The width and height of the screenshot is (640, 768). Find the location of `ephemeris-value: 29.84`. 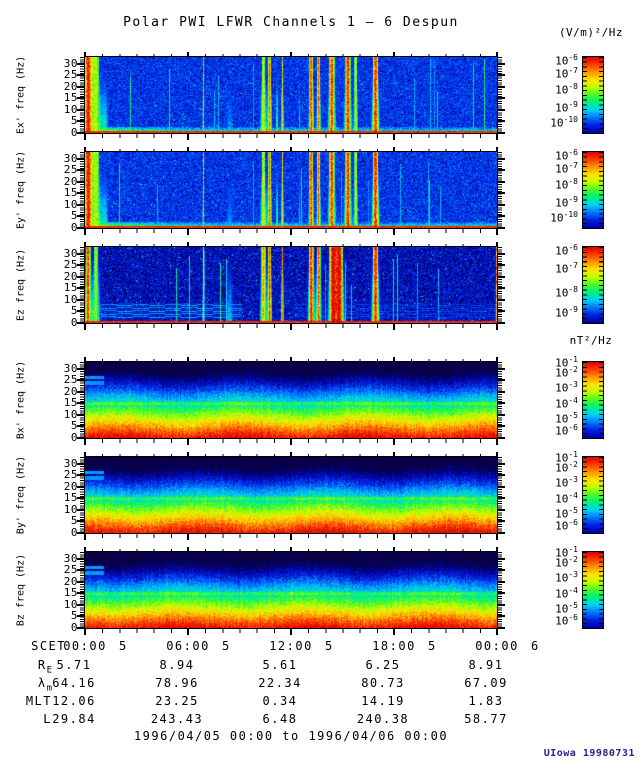

ephemeris-value: 29.84 is located at coordinates (74, 719).